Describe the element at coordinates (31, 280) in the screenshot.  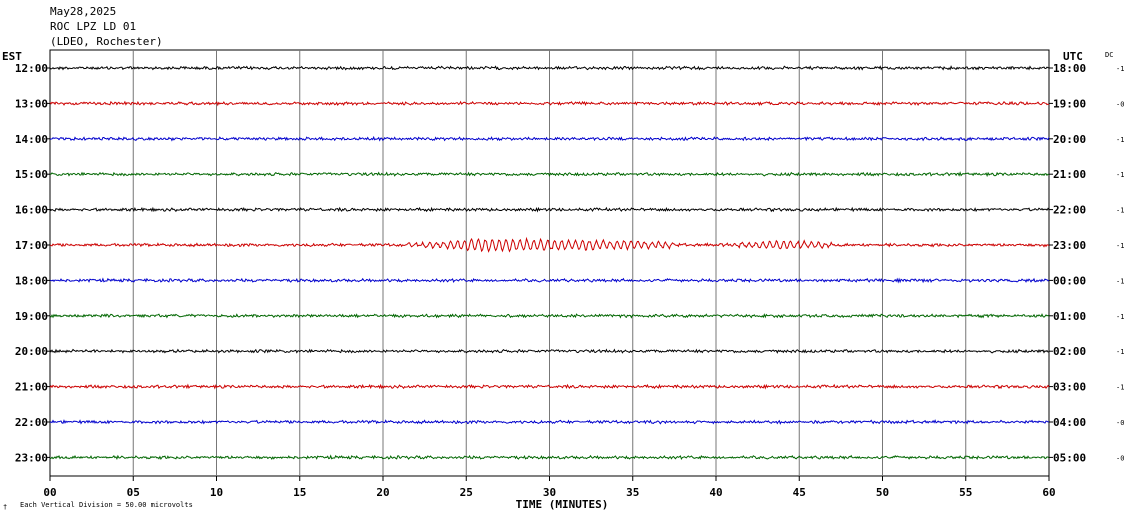
I see `est-time-label: 18:00` at that location.